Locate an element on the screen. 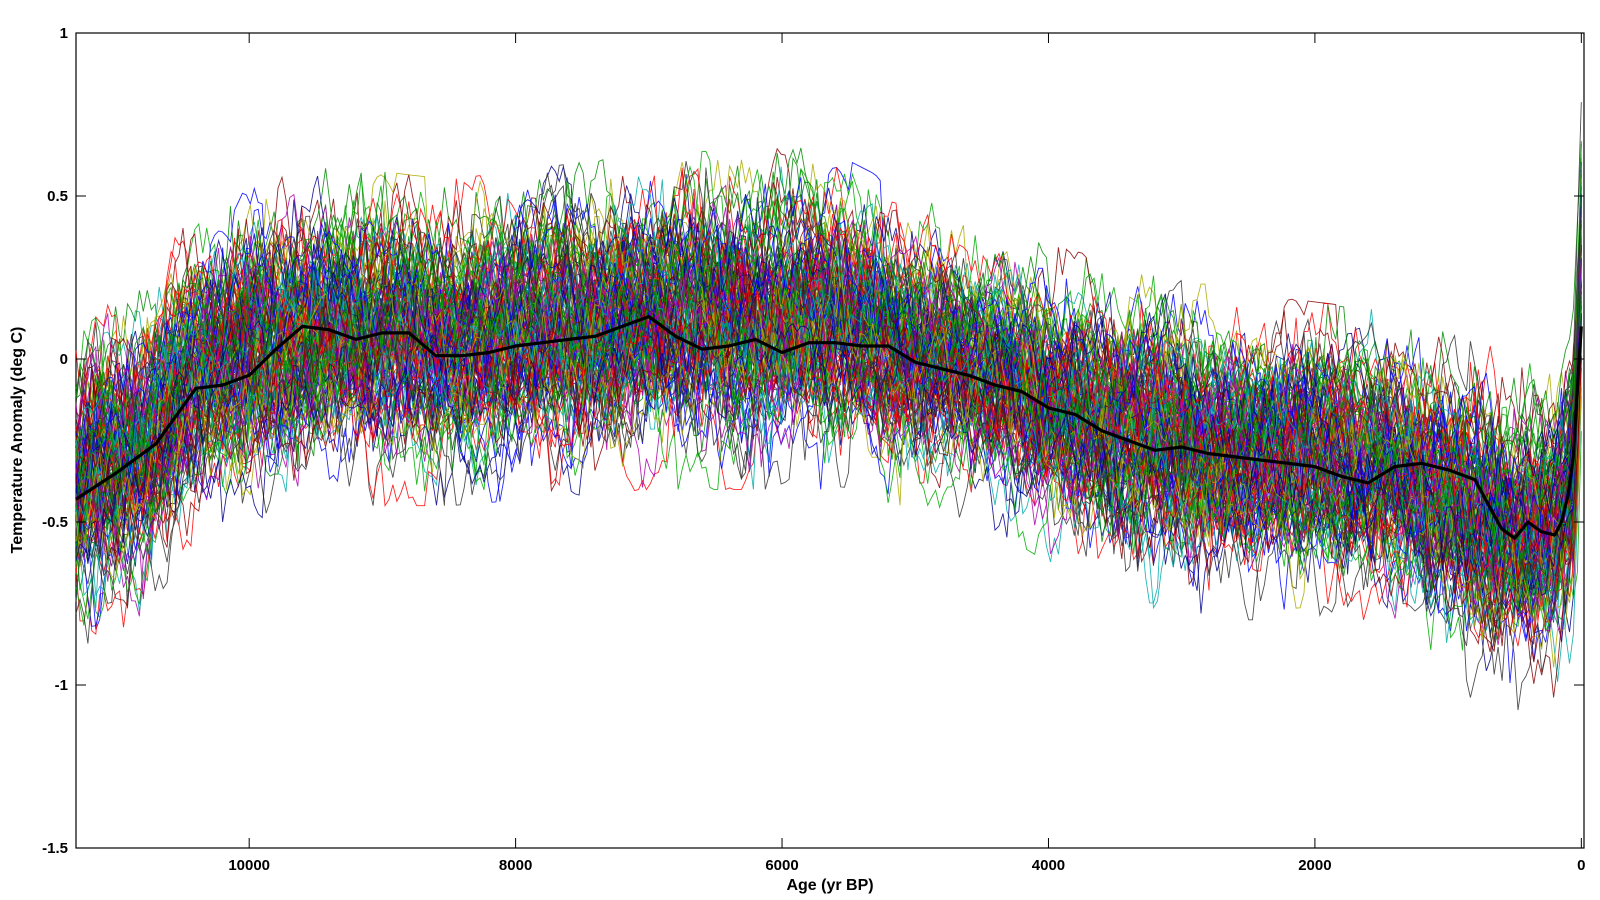  x-tick-label: 0 is located at coordinates (1581, 865).